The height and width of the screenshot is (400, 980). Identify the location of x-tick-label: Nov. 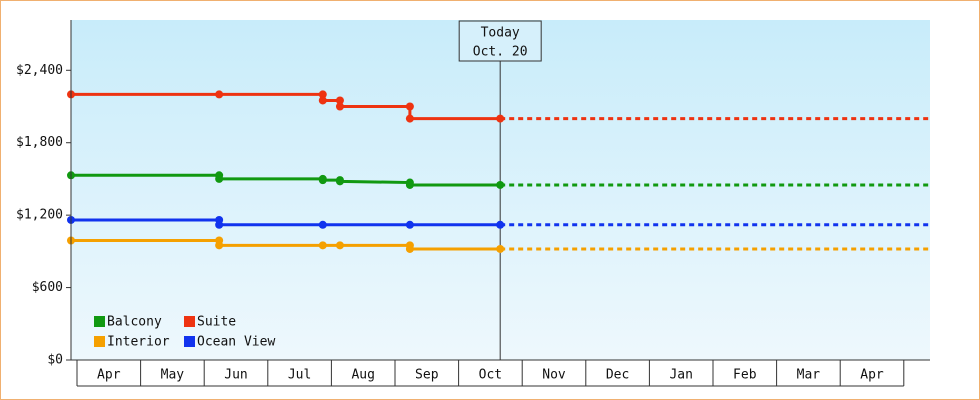
(554, 375).